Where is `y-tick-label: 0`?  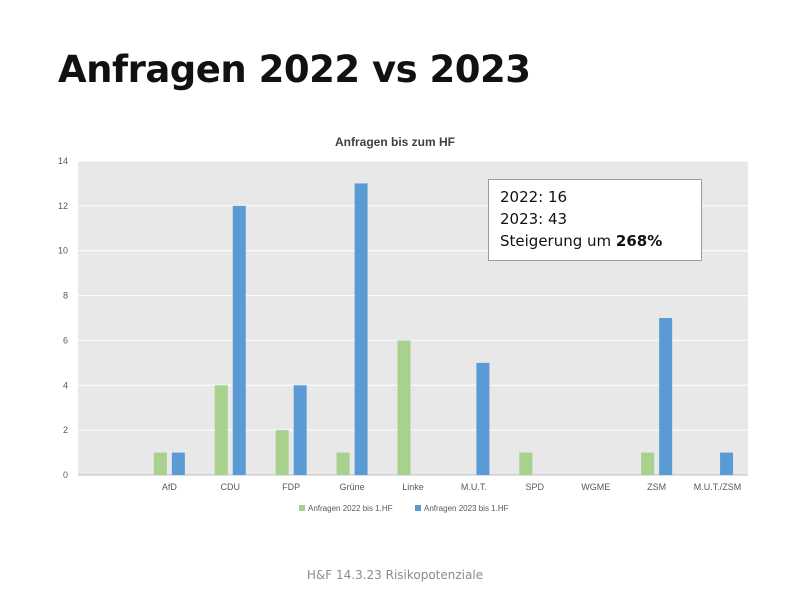
y-tick-label: 0 is located at coordinates (65, 475).